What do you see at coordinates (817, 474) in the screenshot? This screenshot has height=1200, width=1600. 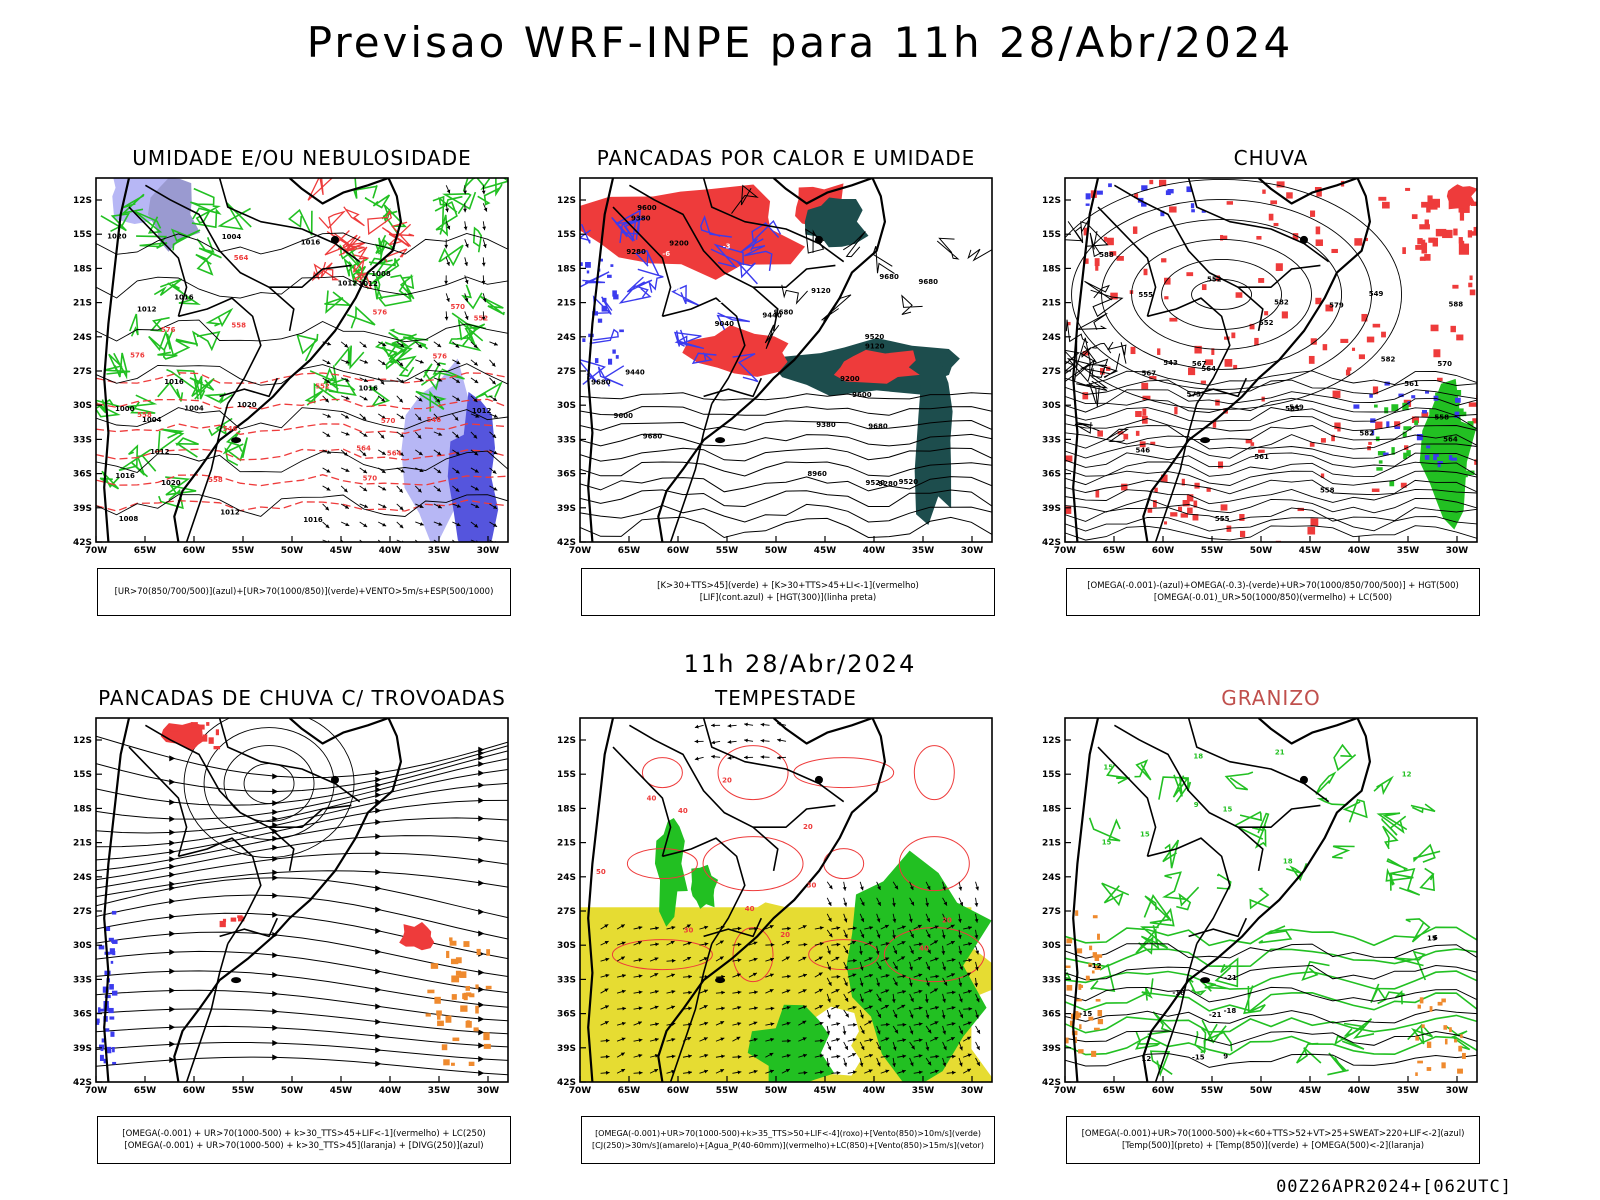 I see `contour-label: 8960` at bounding box center [817, 474].